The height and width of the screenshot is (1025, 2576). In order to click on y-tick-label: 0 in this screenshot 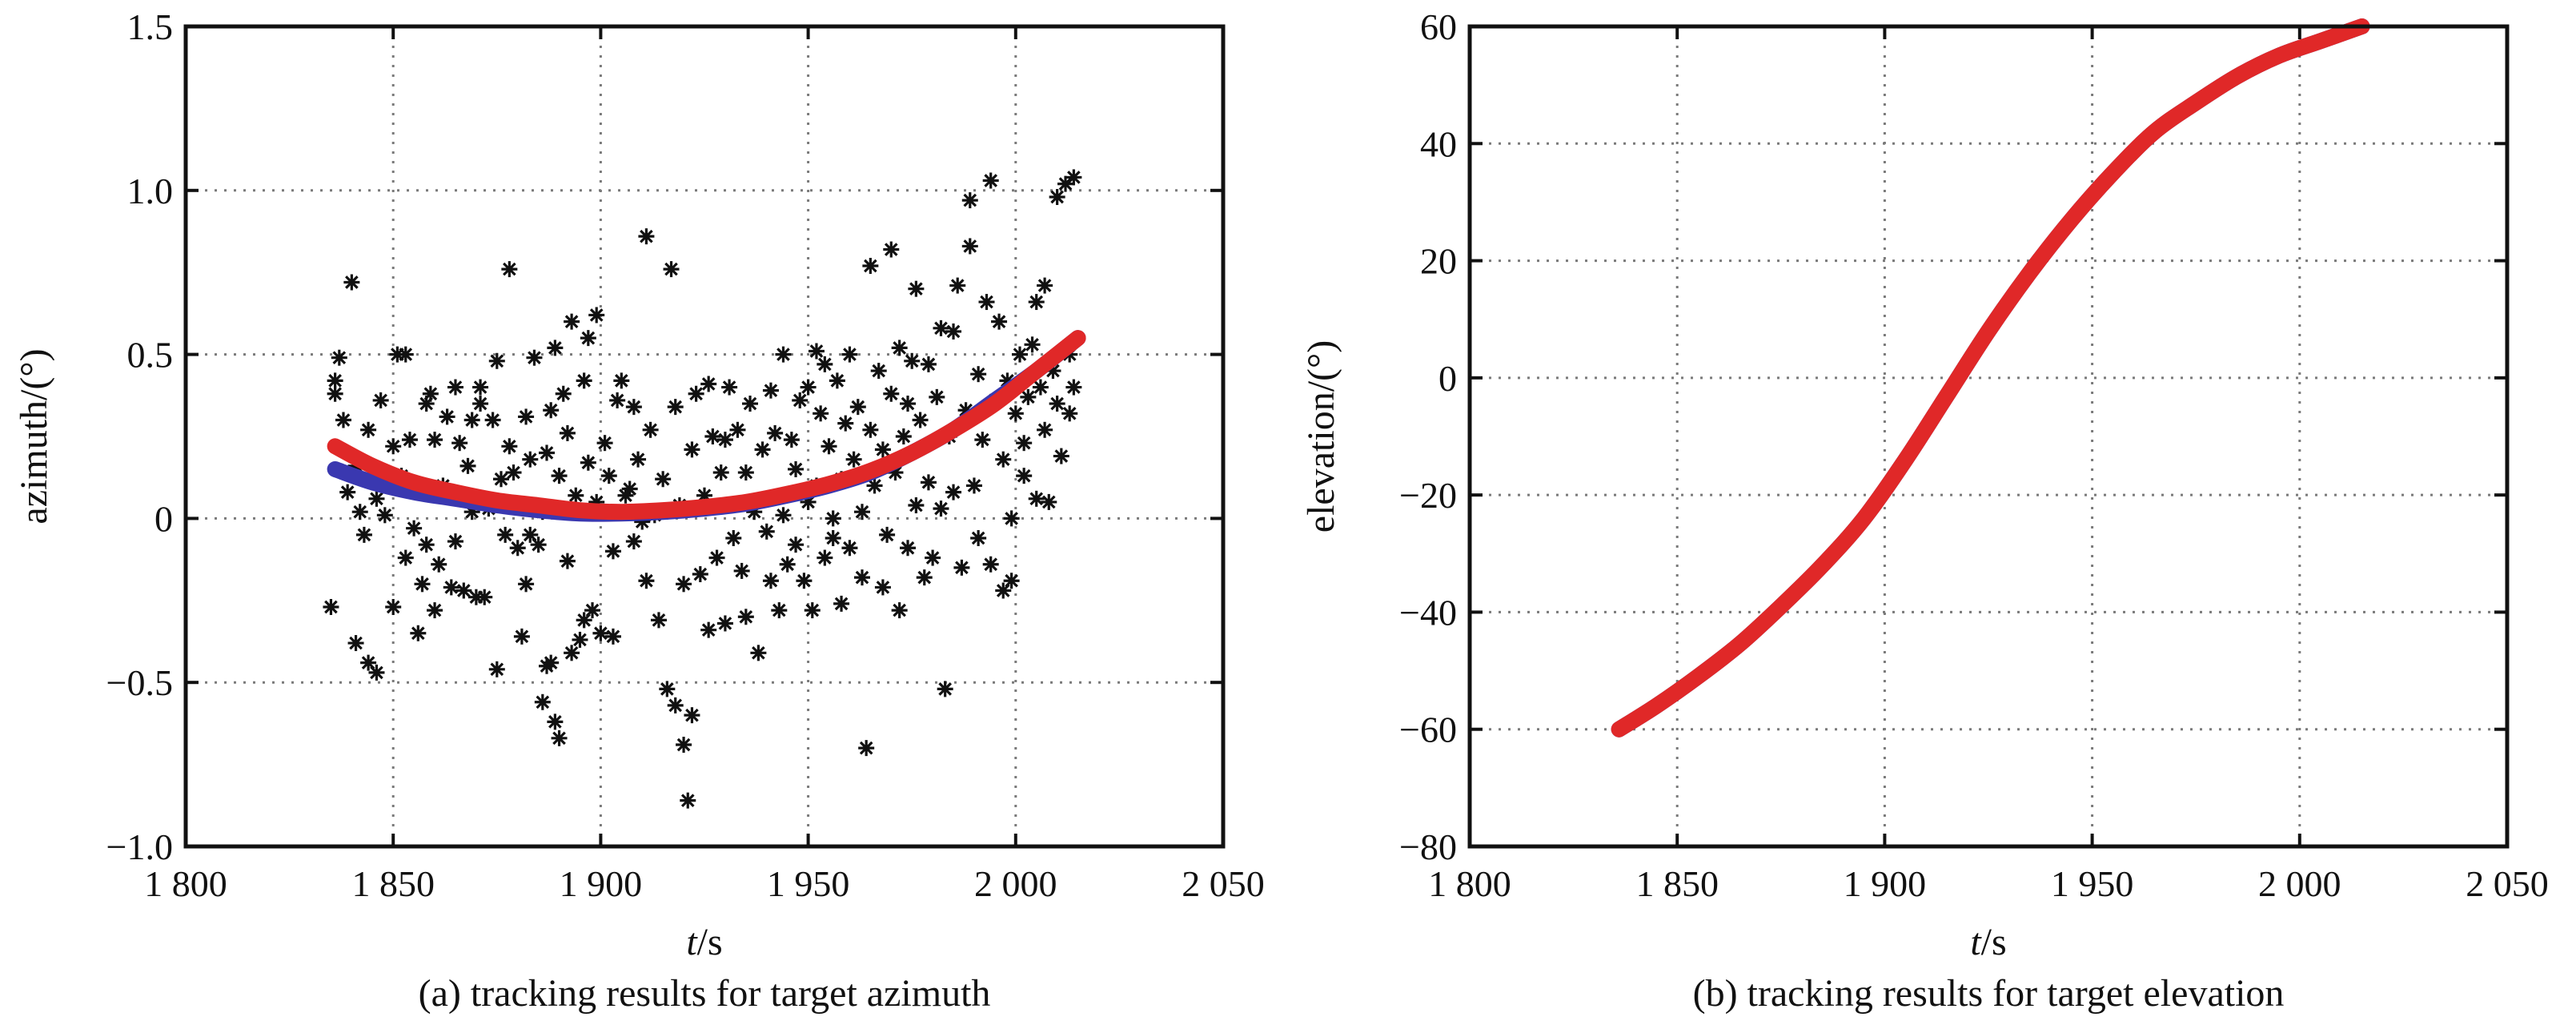, I will do `click(1448, 378)`.